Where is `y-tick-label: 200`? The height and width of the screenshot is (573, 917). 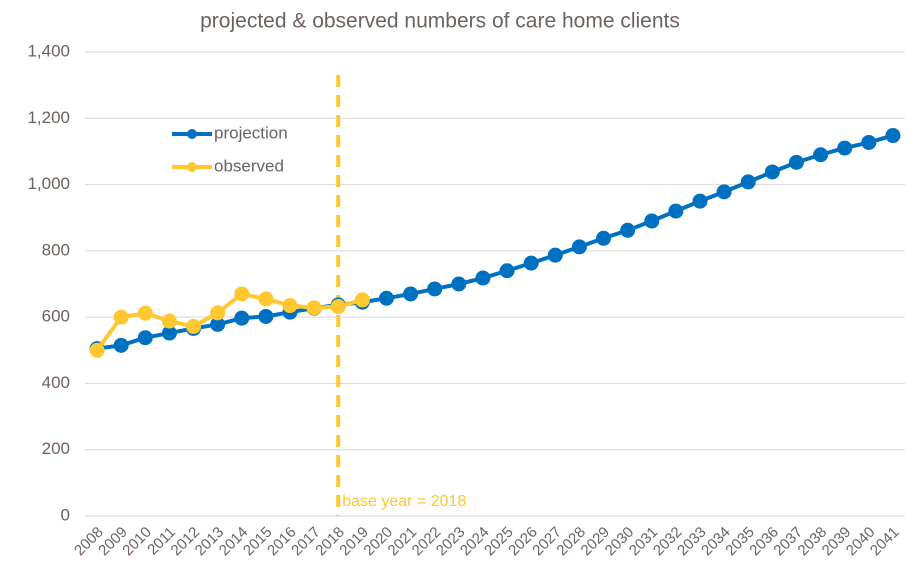
y-tick-label: 200 is located at coordinates (56, 448).